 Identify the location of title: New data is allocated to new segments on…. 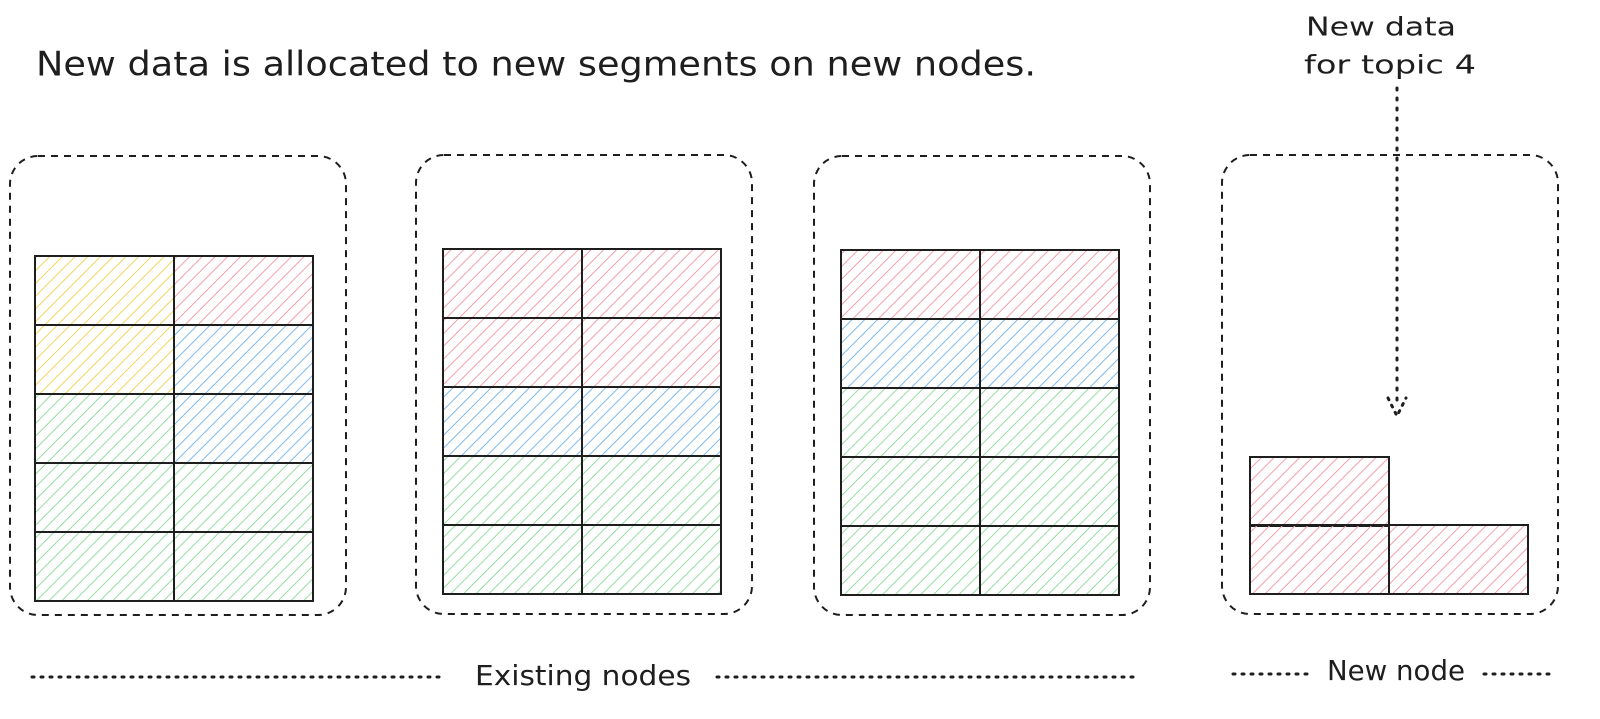
(536, 65).